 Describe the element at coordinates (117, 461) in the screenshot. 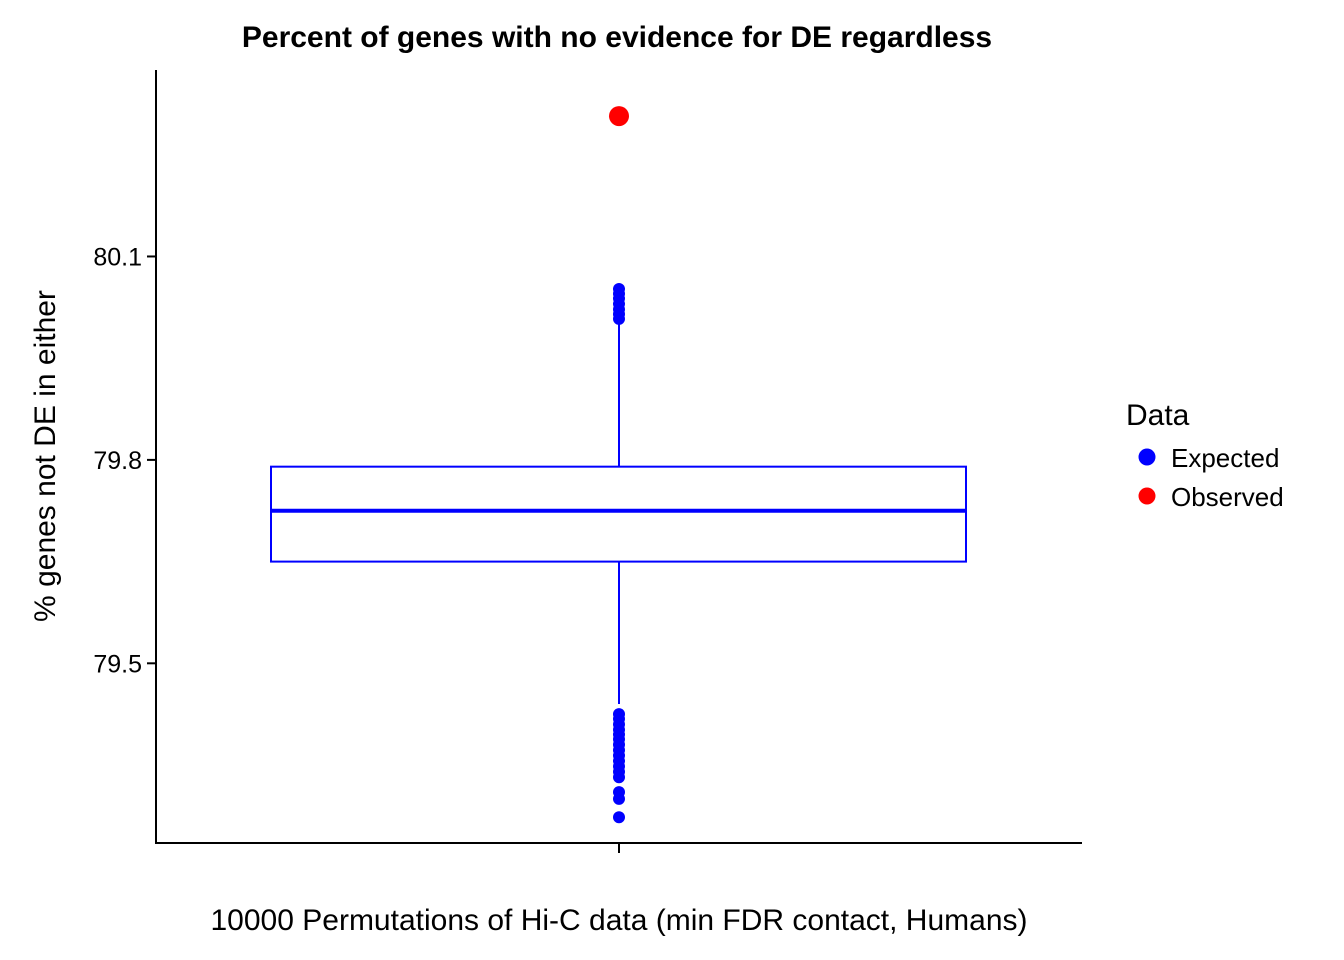

I see `y-tick-label: 79.8` at that location.